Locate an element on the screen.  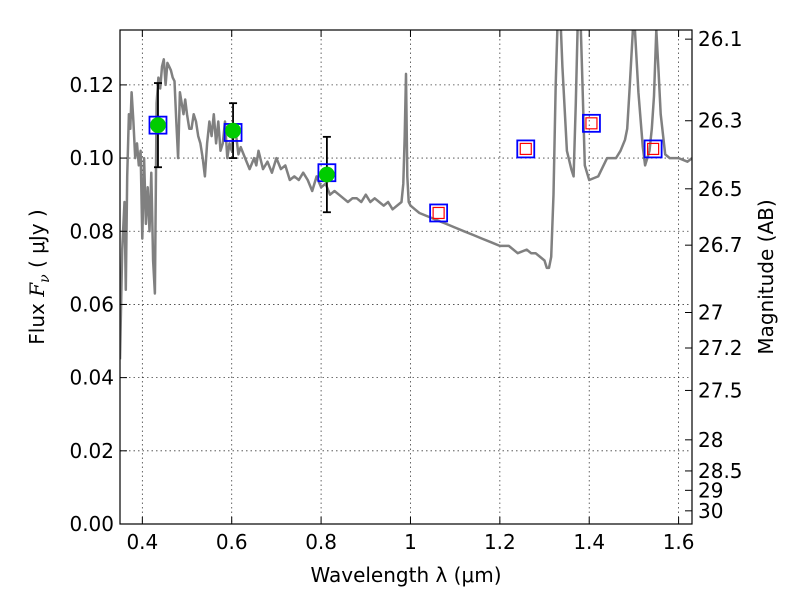
x-tick-label: 1.6 is located at coordinates (679, 542).